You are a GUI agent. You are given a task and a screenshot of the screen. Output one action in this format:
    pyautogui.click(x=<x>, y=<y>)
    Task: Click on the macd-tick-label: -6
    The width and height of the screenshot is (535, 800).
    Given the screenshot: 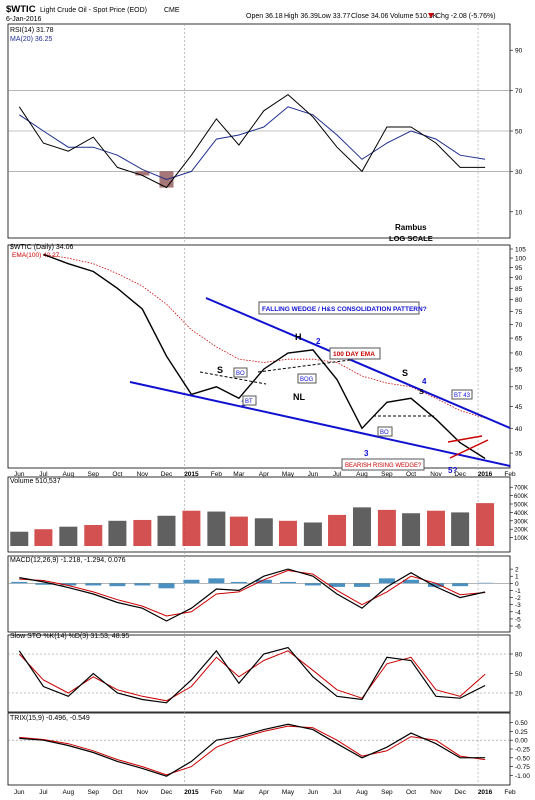 What is the action you would take?
    pyautogui.click(x=518, y=627)
    